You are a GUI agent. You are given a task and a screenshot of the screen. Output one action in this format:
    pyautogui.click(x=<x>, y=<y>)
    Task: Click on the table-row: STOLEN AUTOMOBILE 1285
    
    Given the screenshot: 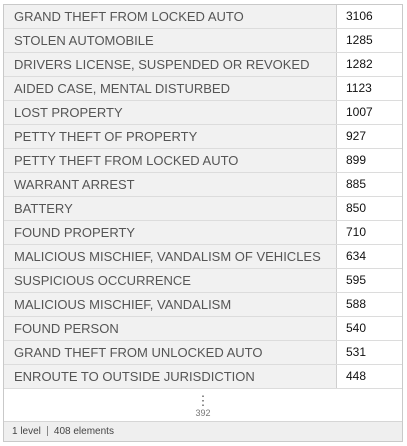 What is the action you would take?
    pyautogui.click(x=203, y=41)
    